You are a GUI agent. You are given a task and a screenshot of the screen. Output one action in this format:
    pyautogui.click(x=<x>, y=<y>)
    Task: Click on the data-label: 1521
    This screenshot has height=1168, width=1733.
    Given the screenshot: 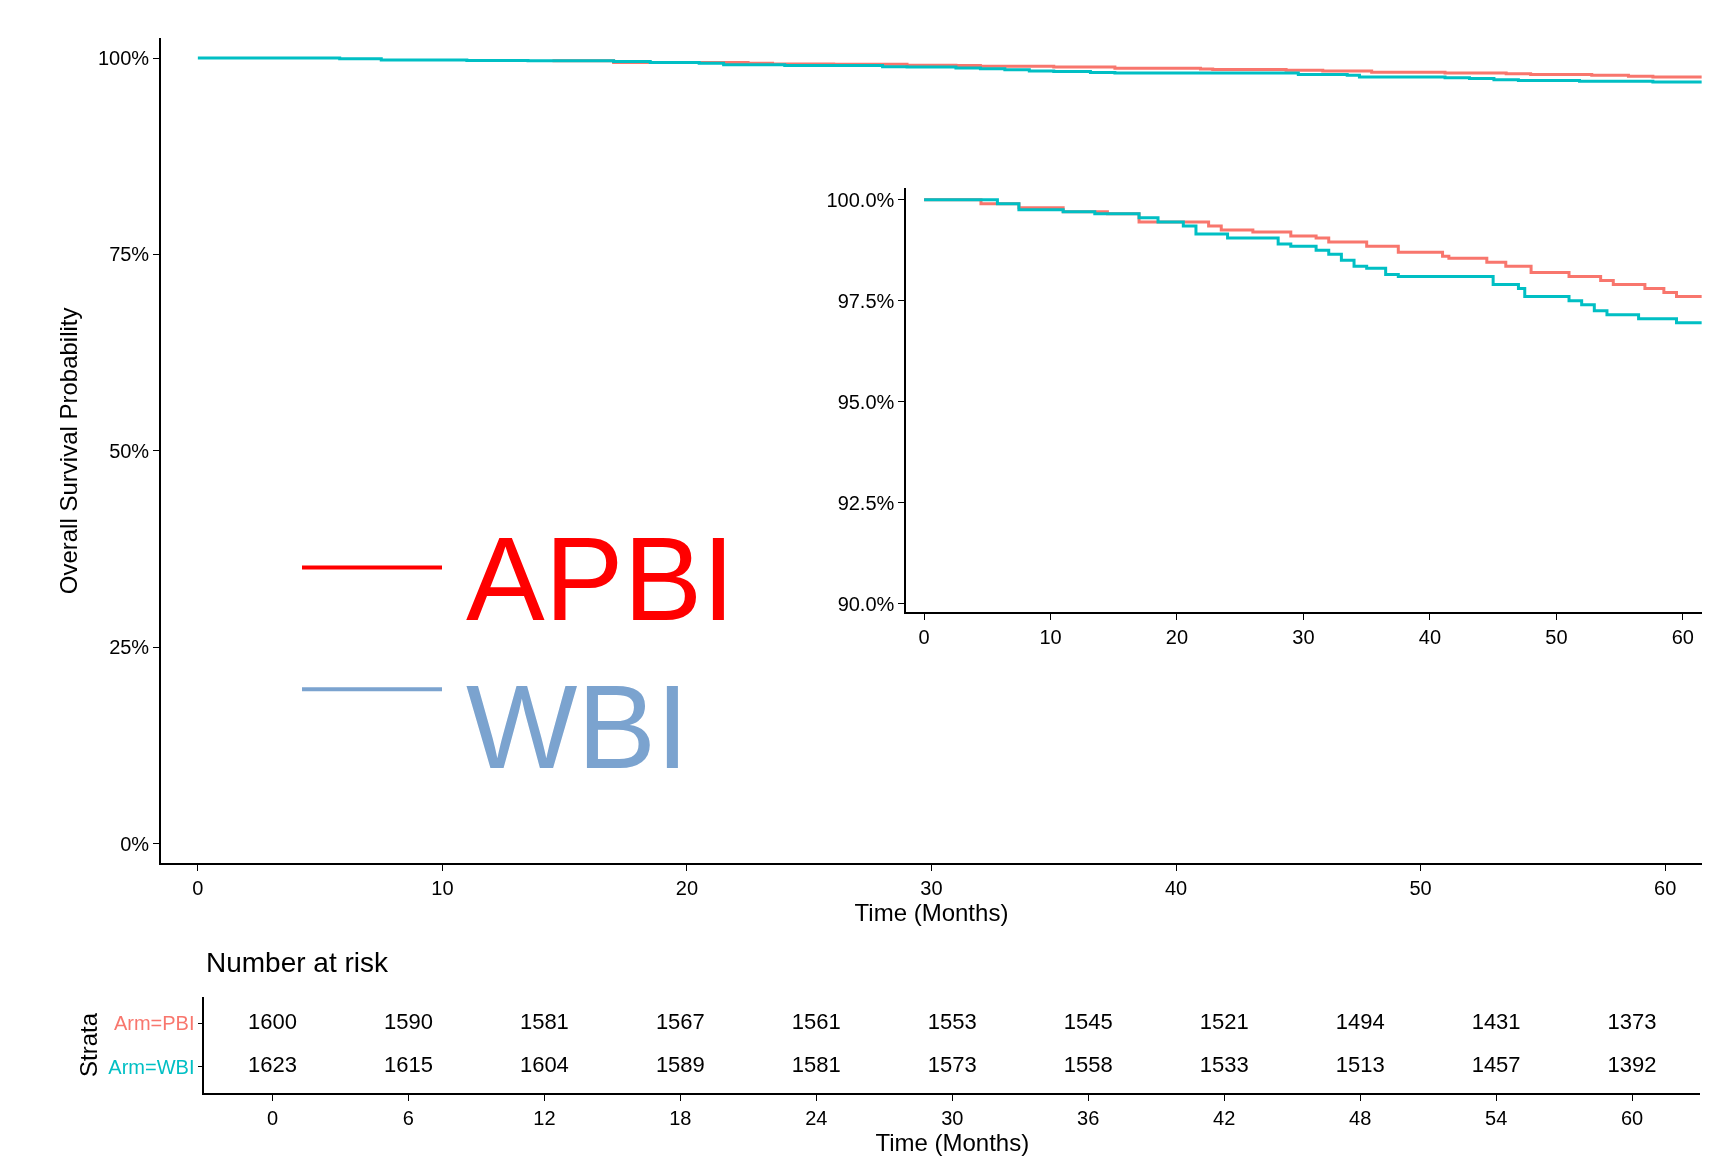 What is the action you would take?
    pyautogui.click(x=1224, y=1021)
    